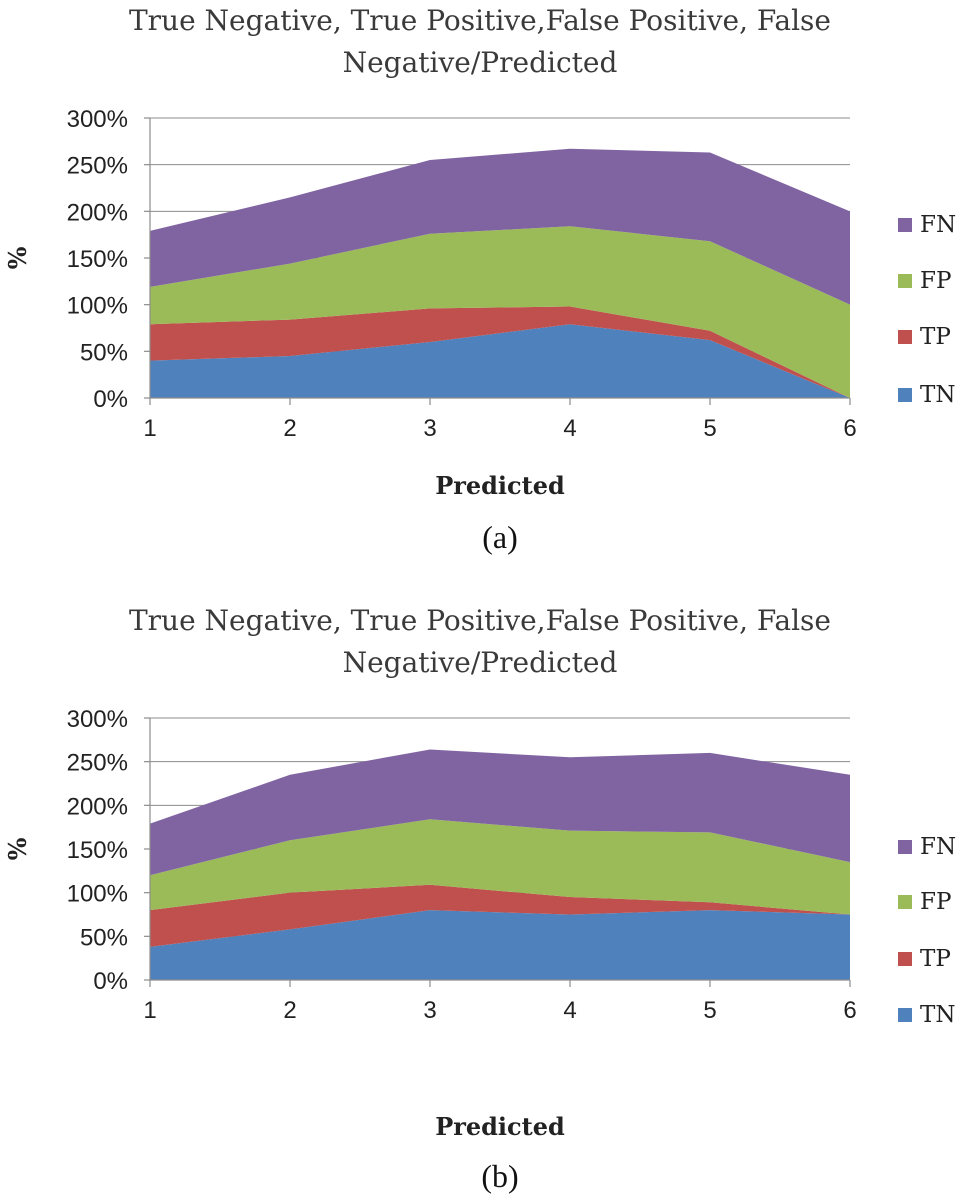 The image size is (980, 1197). What do you see at coordinates (499, 1176) in the screenshot?
I see `figure-caption: (b)` at bounding box center [499, 1176].